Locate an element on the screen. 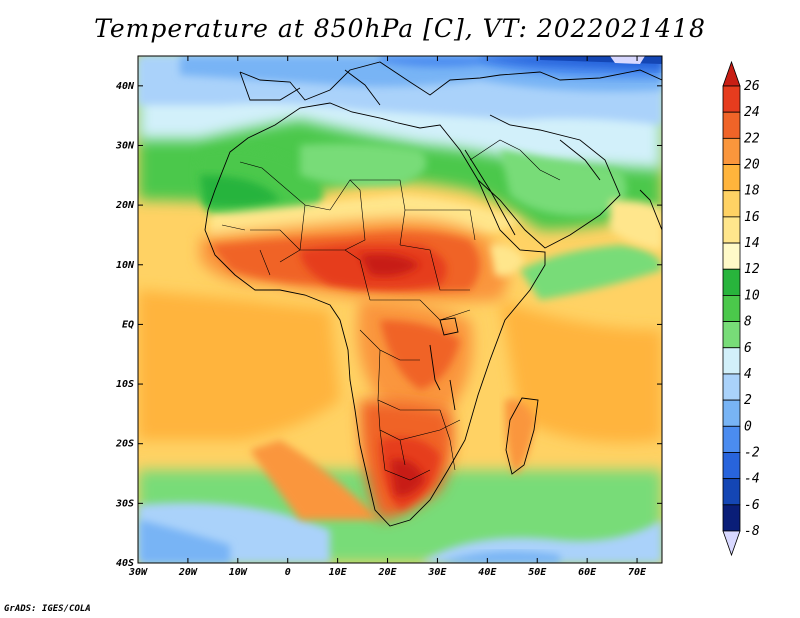 This screenshot has height=618, width=800. x-tick-label: 0 is located at coordinates (288, 572).